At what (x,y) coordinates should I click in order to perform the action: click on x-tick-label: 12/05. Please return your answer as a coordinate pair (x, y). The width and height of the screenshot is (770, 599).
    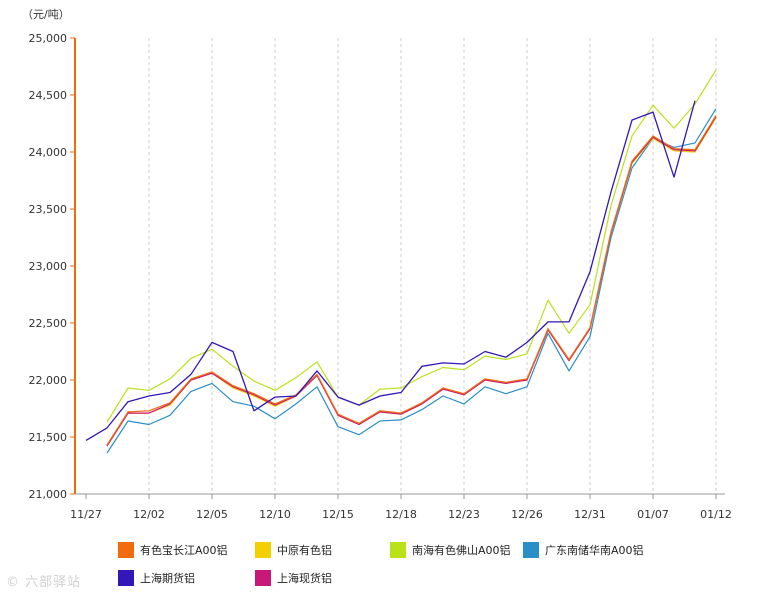
    Looking at the image, I should click on (212, 514).